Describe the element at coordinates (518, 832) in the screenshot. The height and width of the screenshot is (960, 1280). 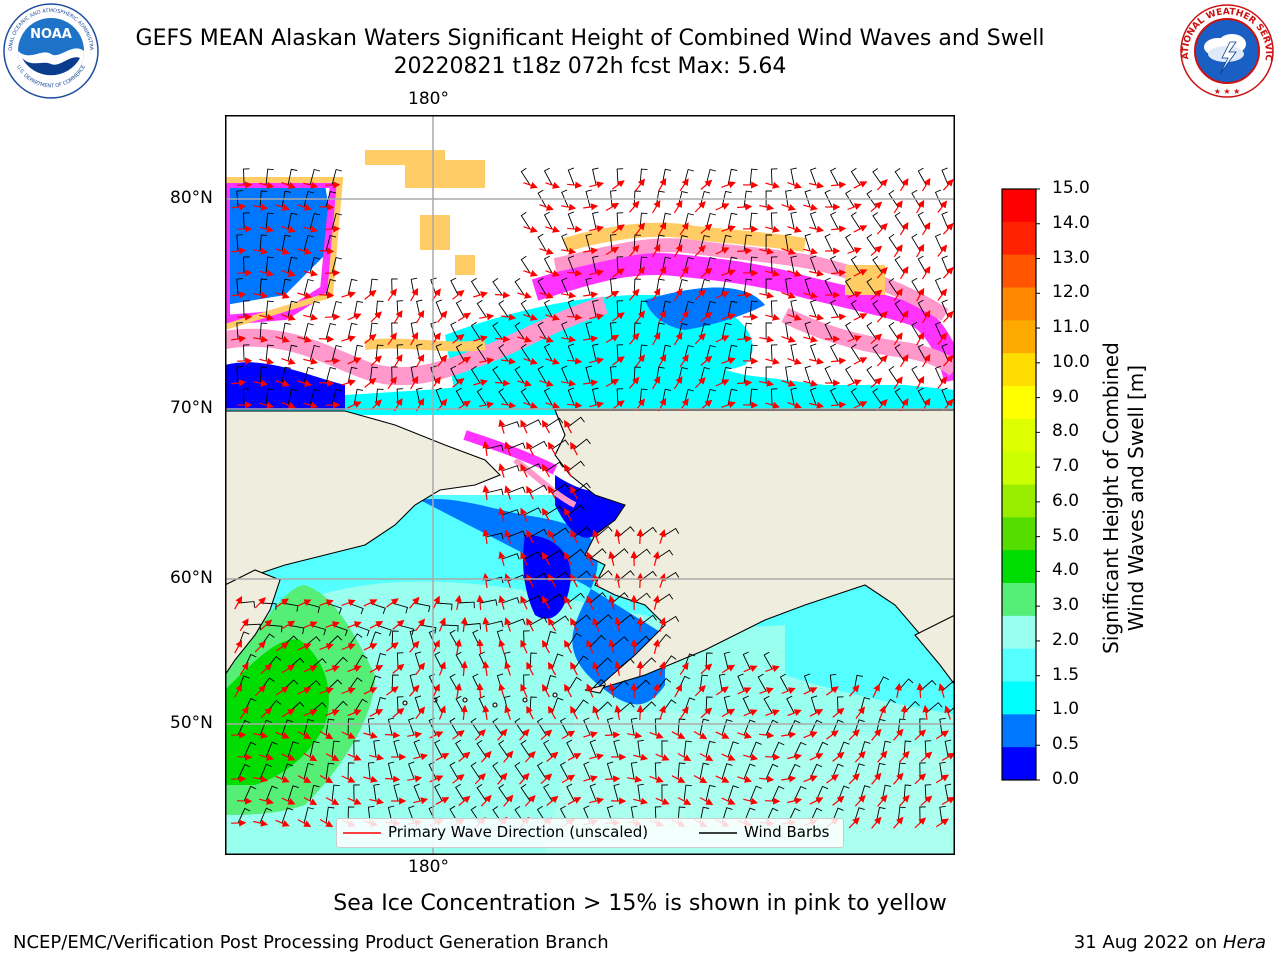
I see `wave-legend-label: Primary Wave Direction (unscaled)` at that location.